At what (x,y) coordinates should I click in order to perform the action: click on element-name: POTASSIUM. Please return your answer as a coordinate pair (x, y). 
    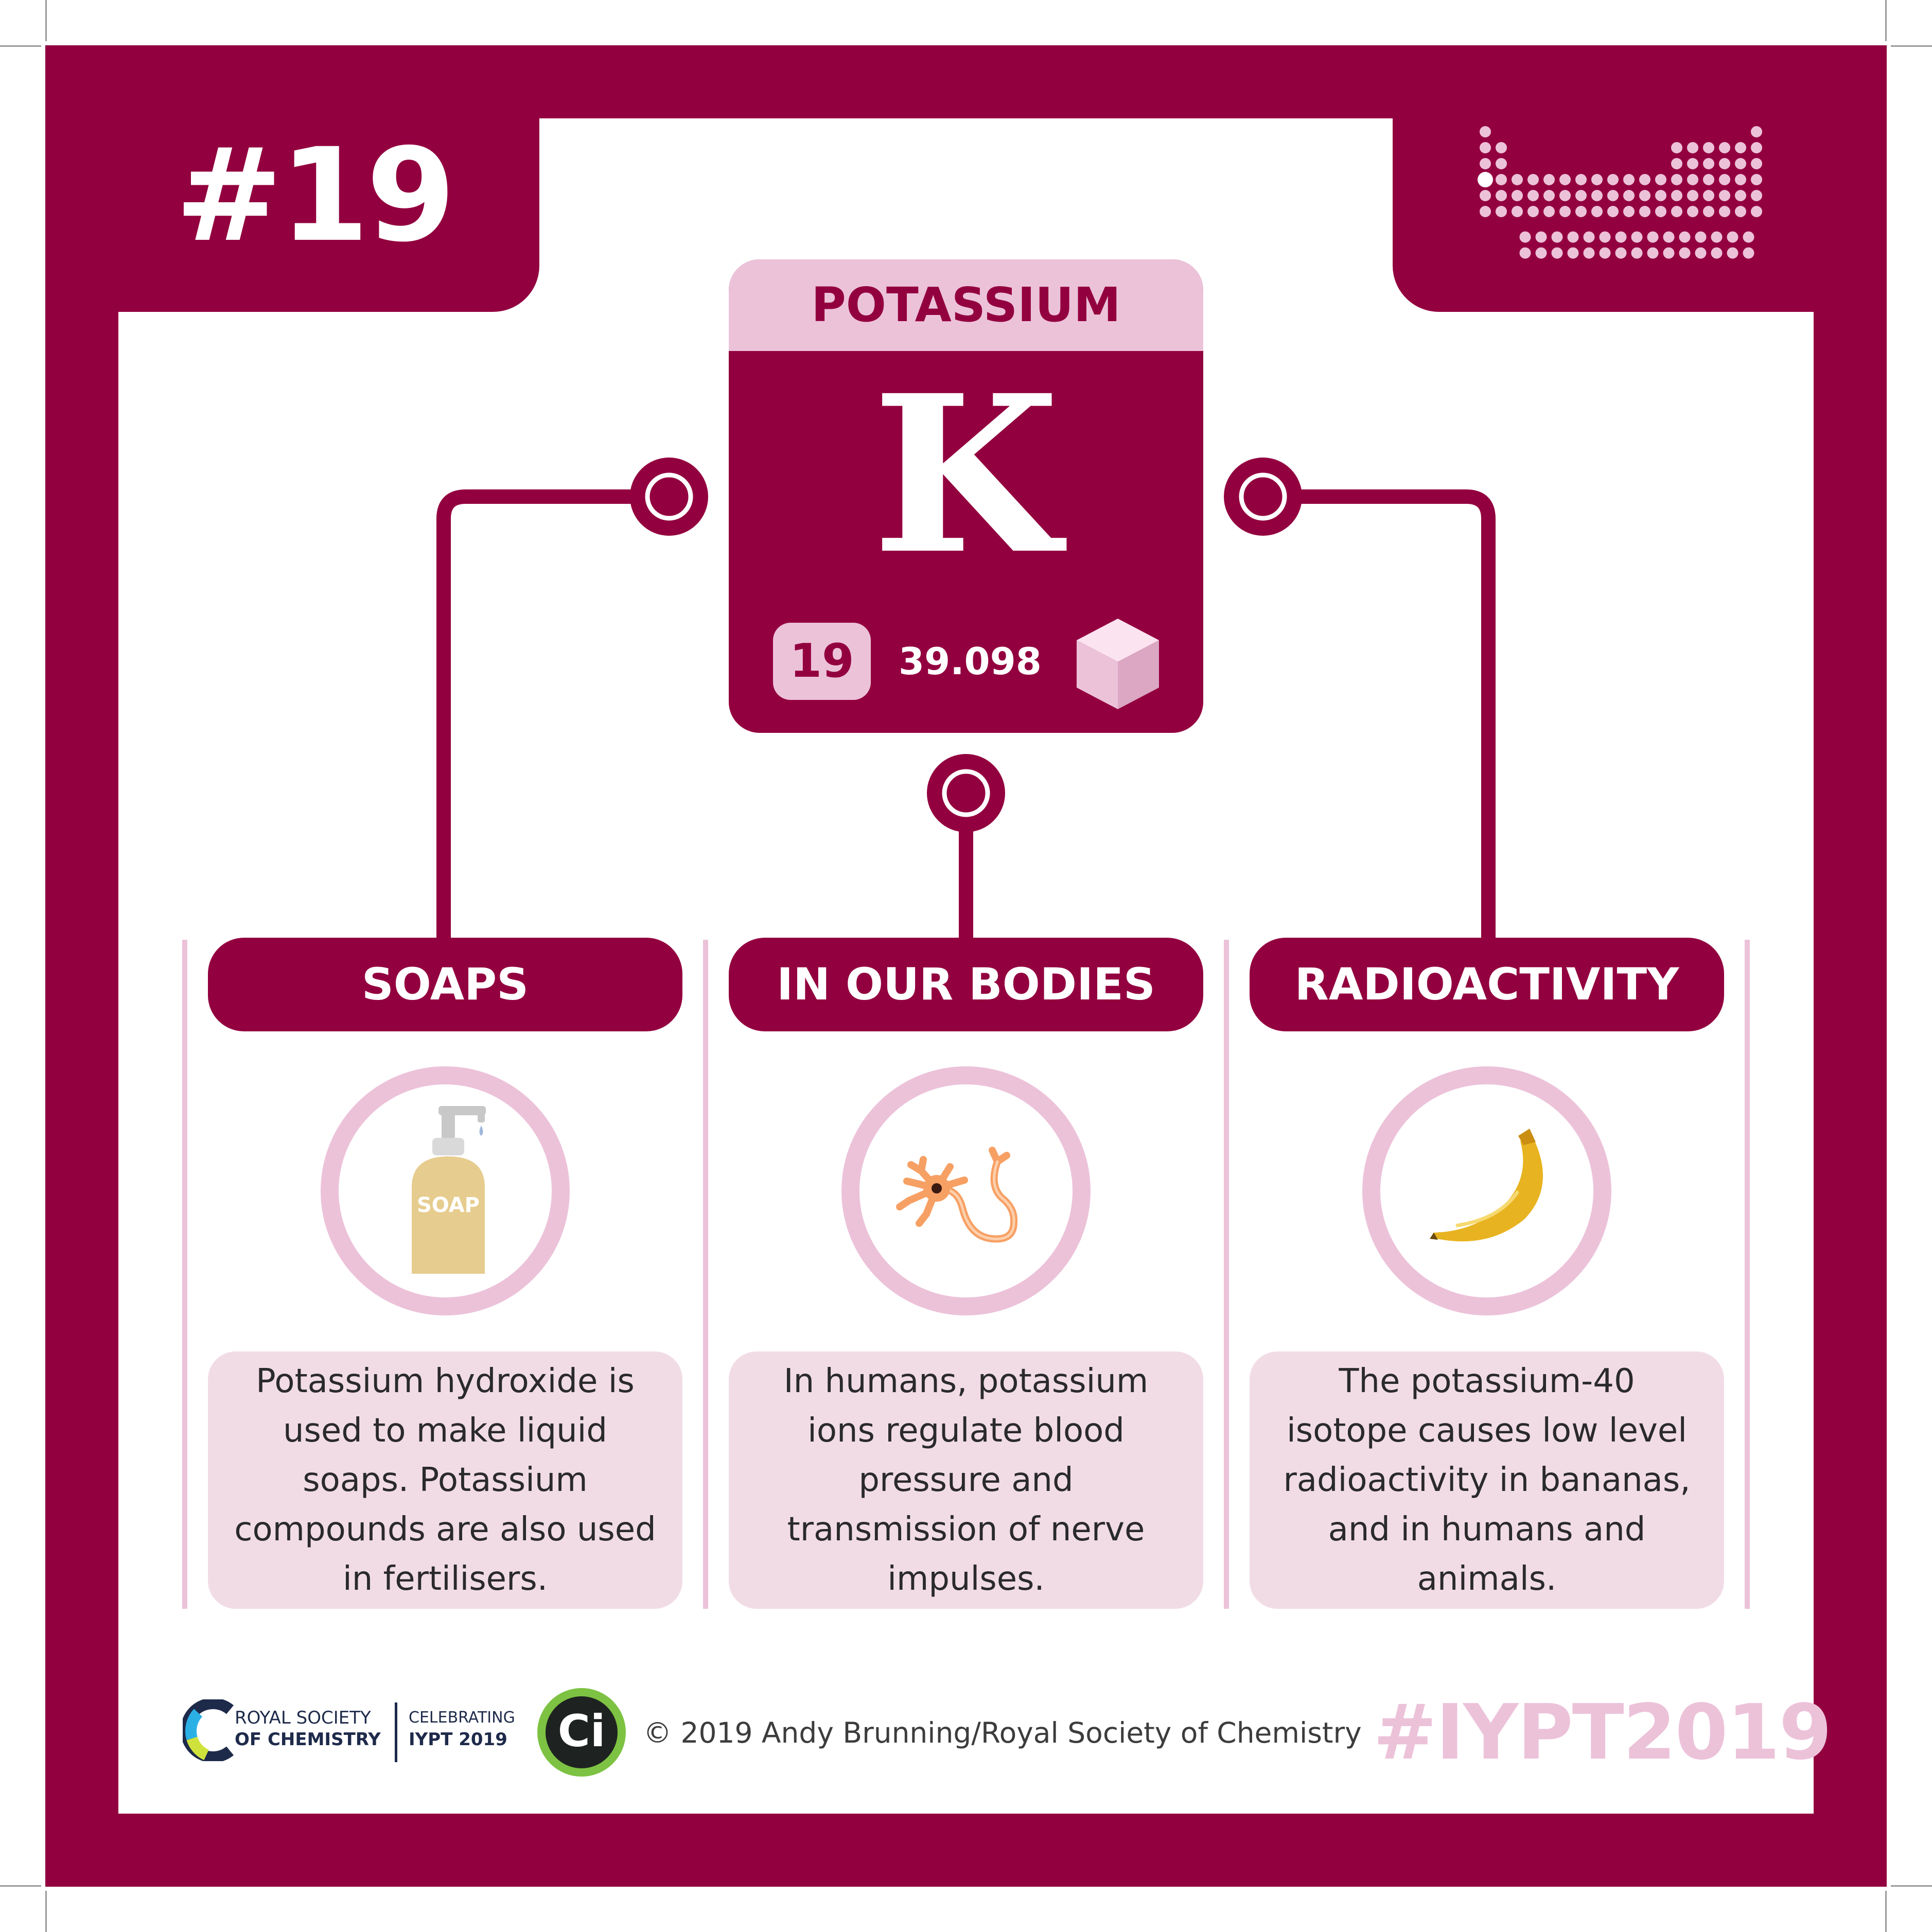
    Looking at the image, I should click on (966, 304).